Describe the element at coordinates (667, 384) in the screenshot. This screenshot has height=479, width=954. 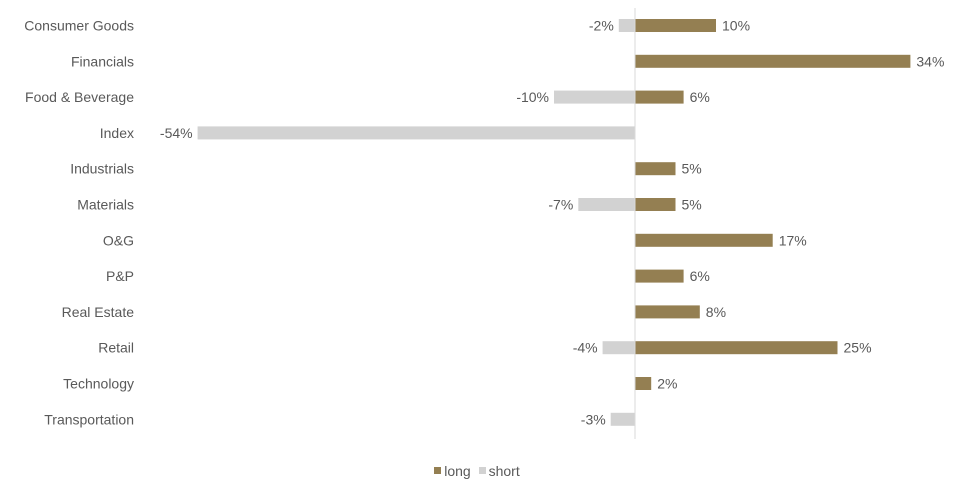
I see `data-label-long-technology: 2%` at that location.